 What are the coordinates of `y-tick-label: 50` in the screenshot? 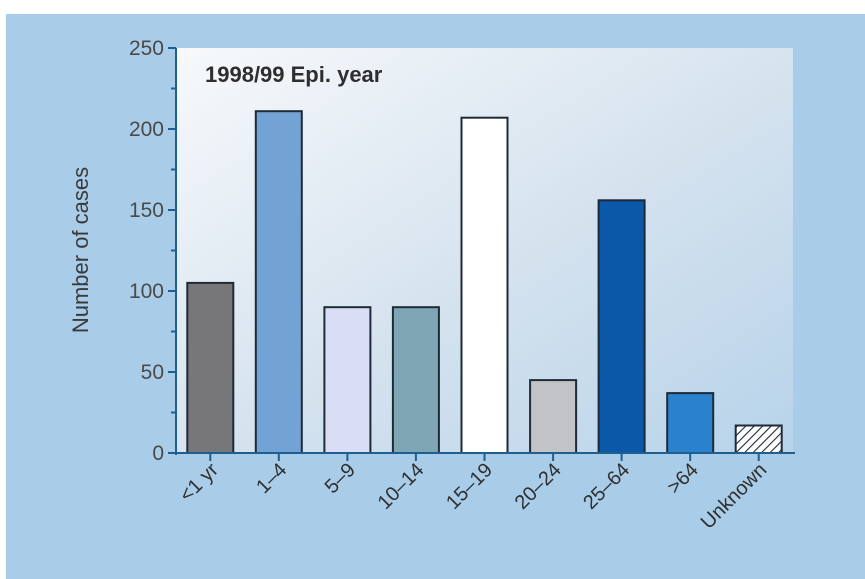 It's located at (152, 372).